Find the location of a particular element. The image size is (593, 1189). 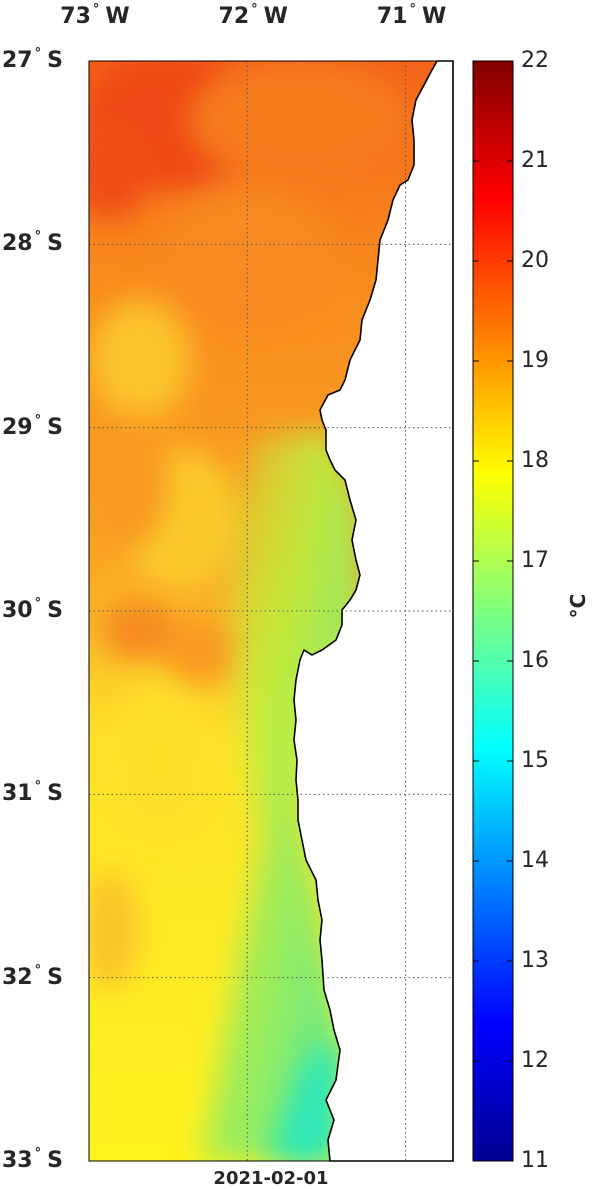

degree-value: 73 is located at coordinates (75, 16).